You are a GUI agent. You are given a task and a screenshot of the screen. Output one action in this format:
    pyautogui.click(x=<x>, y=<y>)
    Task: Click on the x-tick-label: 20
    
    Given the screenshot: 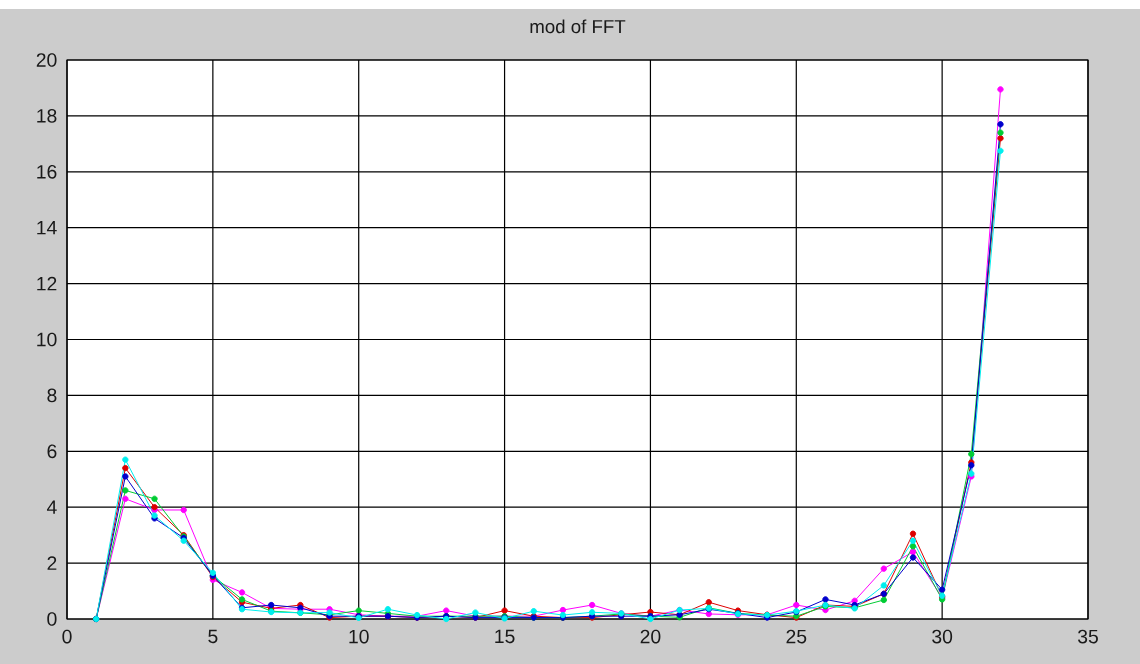 What is the action you would take?
    pyautogui.click(x=650, y=636)
    